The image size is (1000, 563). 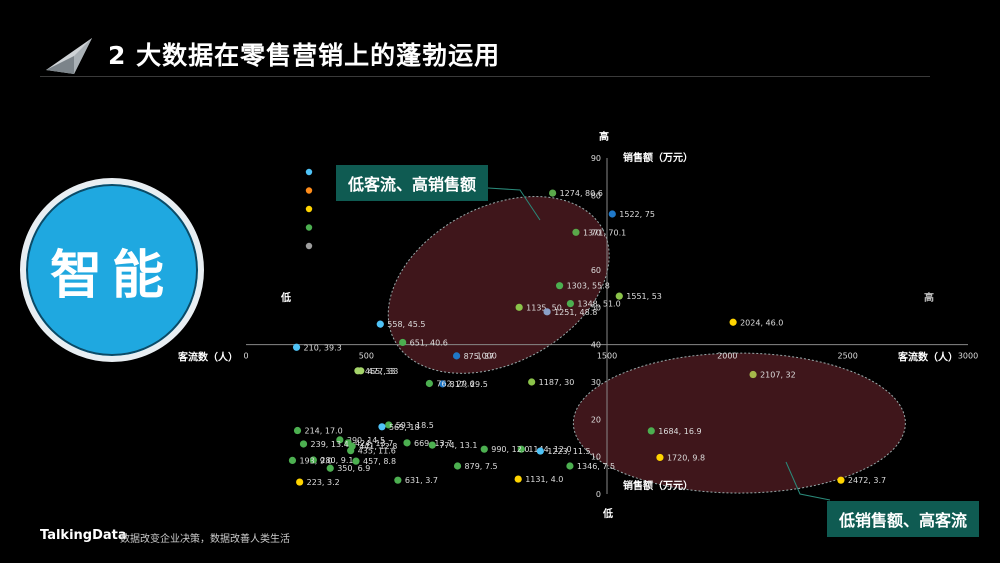 What do you see at coordinates (304, 55) in the screenshot?
I see `page-title: 2 大数据在零售营销上的蓬勃运用` at bounding box center [304, 55].